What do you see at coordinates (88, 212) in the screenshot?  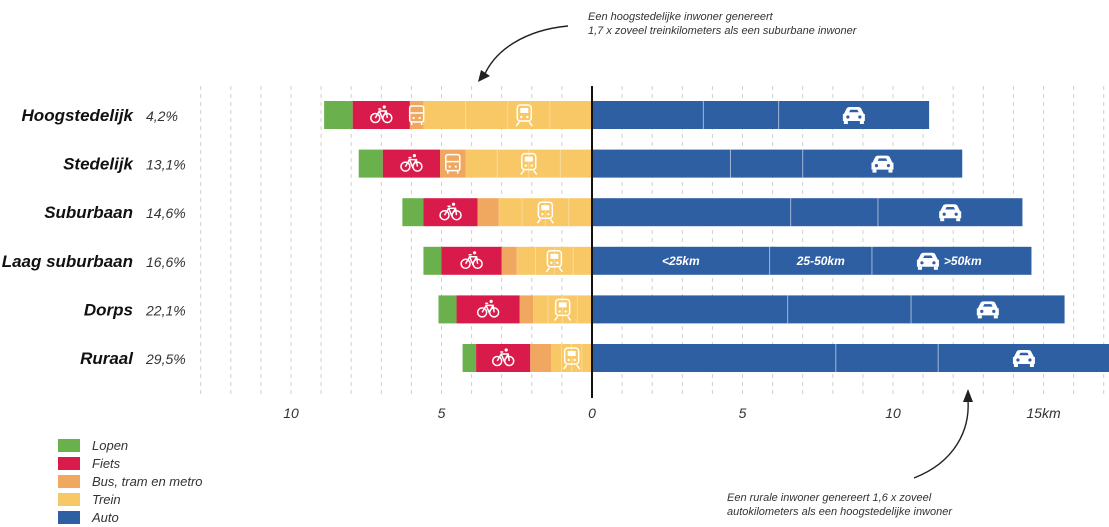 I see `category-label: Suburbaan` at bounding box center [88, 212].